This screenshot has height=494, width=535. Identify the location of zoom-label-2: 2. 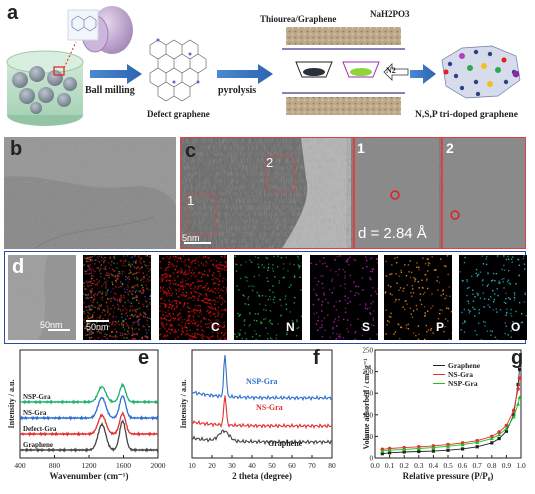
(450, 148).